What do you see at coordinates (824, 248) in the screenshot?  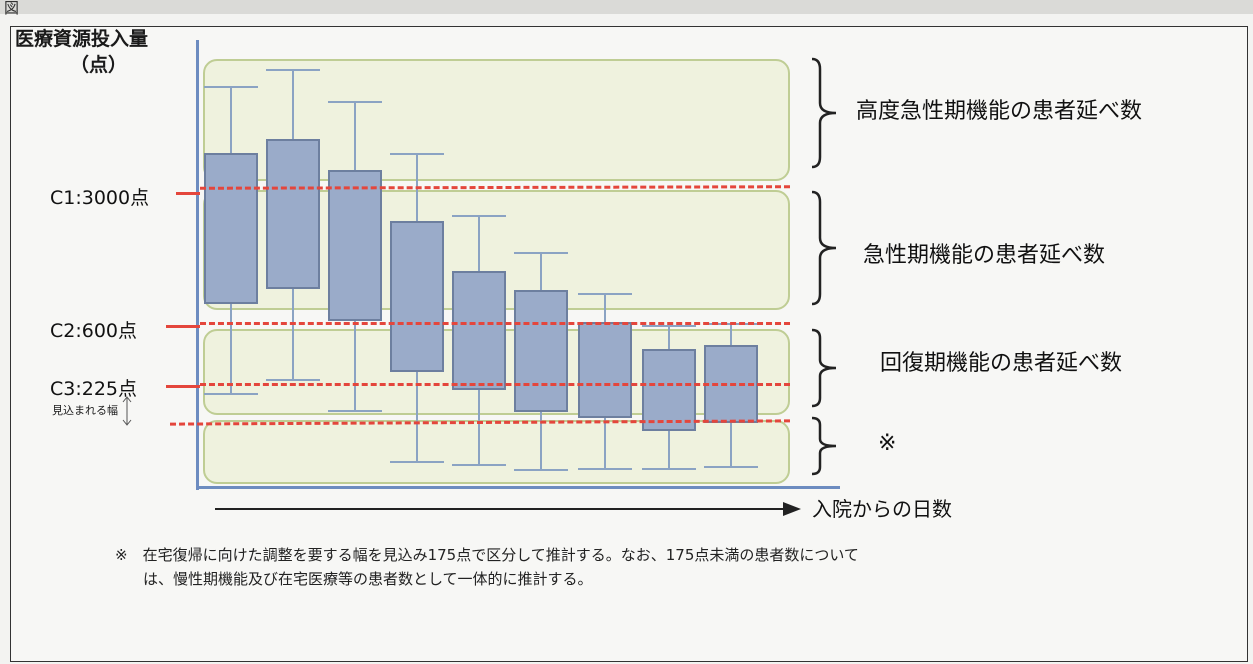 I see `brace-acute` at bounding box center [824, 248].